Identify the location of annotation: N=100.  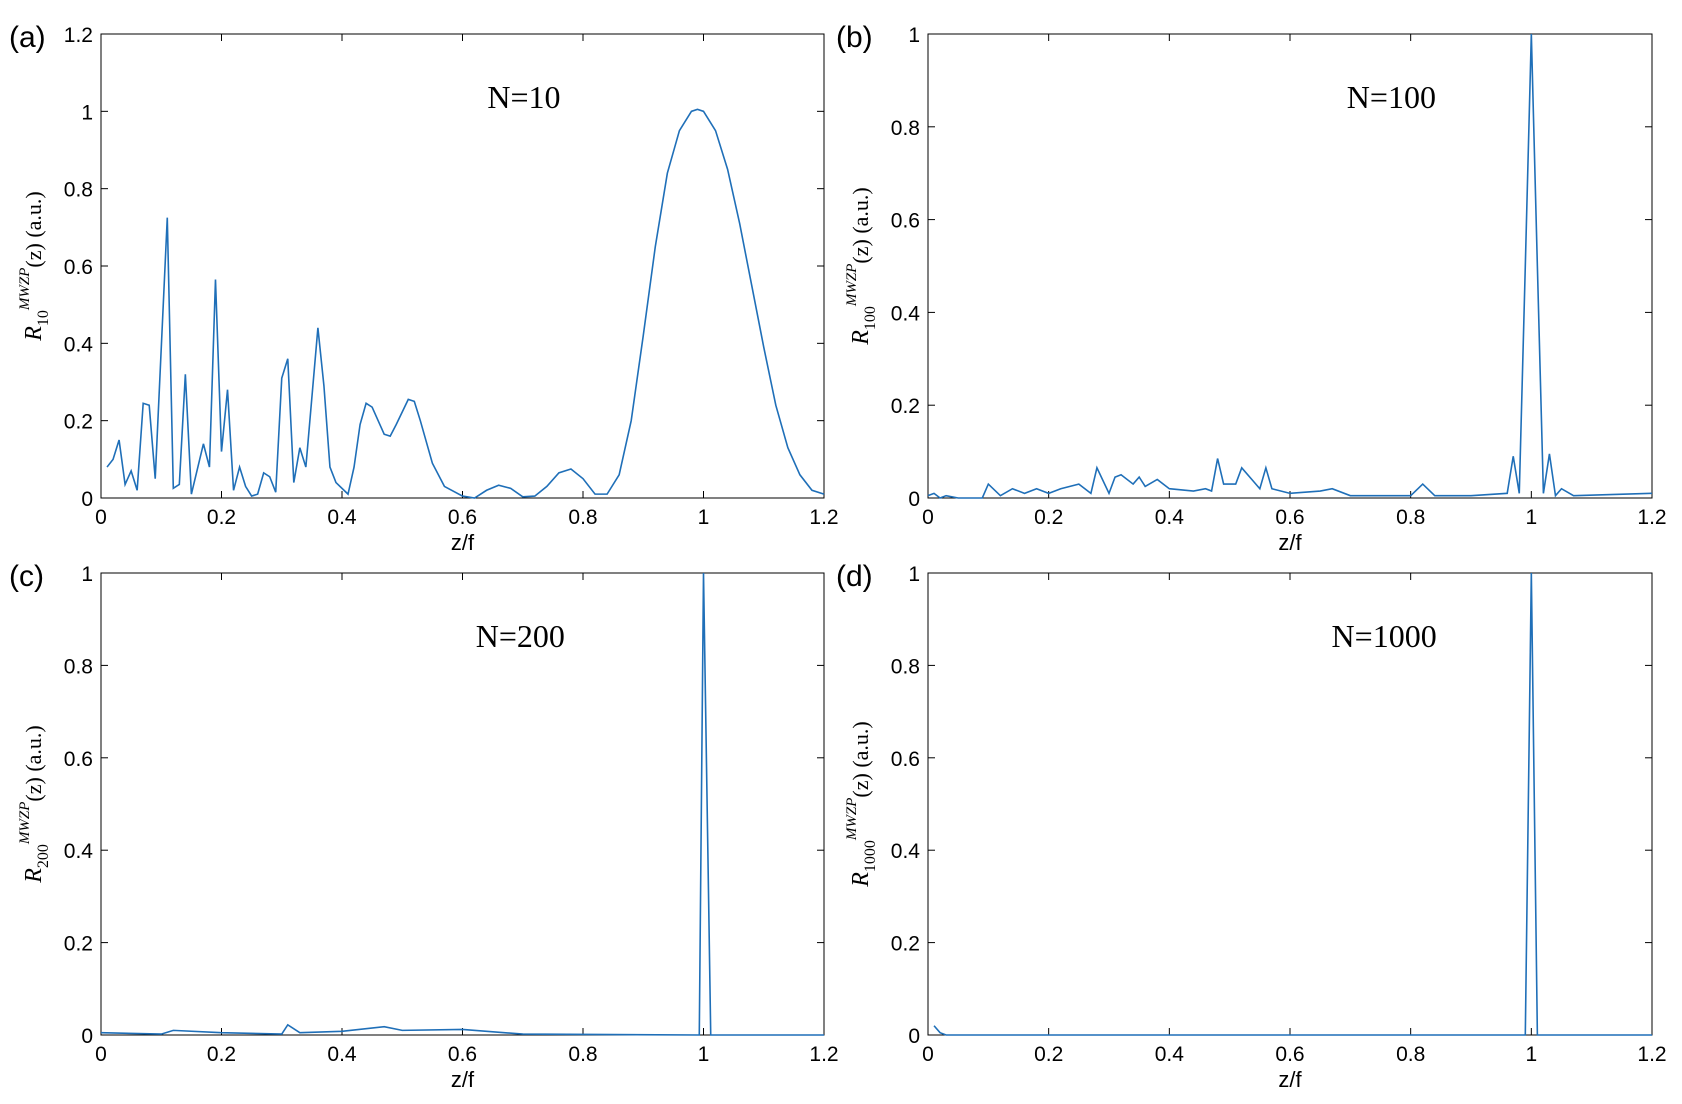
(1391, 97).